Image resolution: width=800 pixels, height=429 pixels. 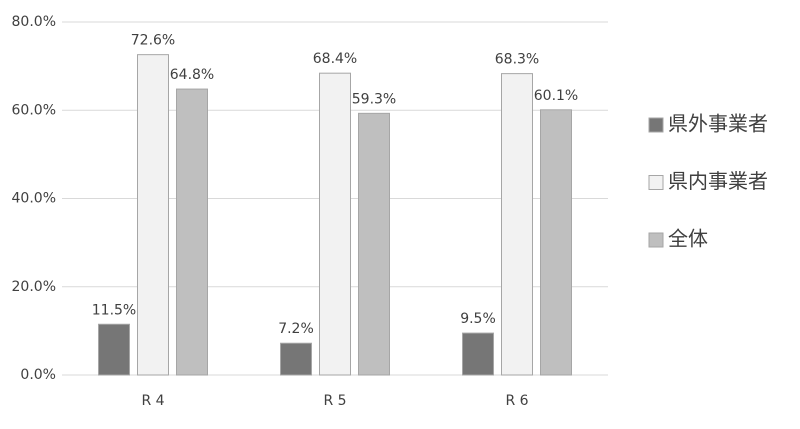 I want to click on value-label: 72.6%, so click(x=153, y=41).